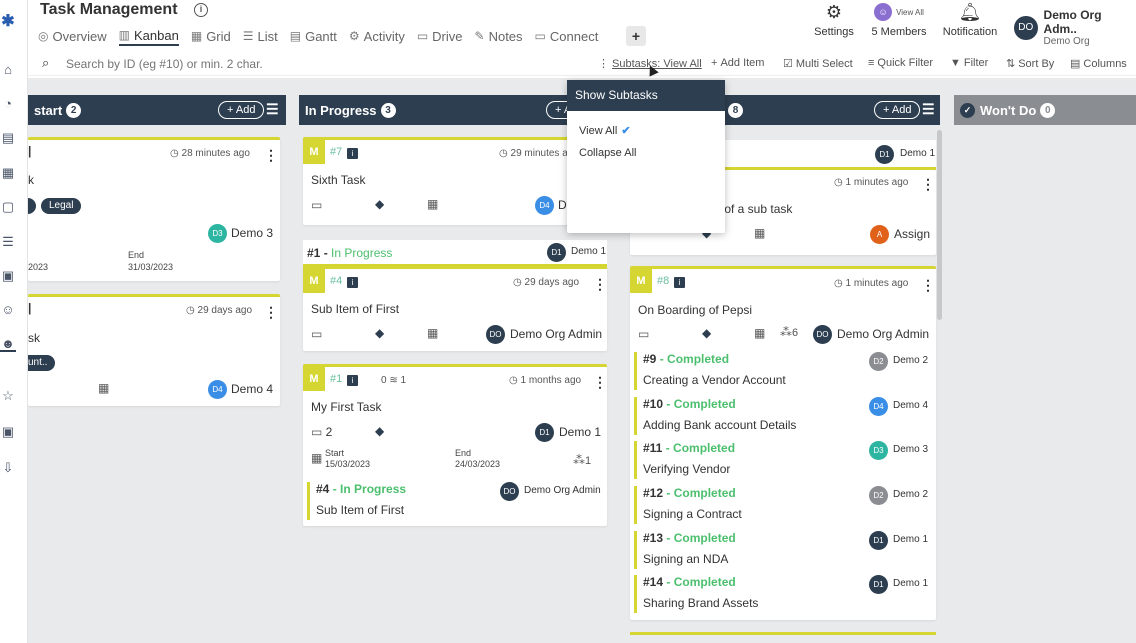 This screenshot has width=1136, height=643. What do you see at coordinates (322, 432) in the screenshot?
I see `comment-icon: ▭ 2` at bounding box center [322, 432].